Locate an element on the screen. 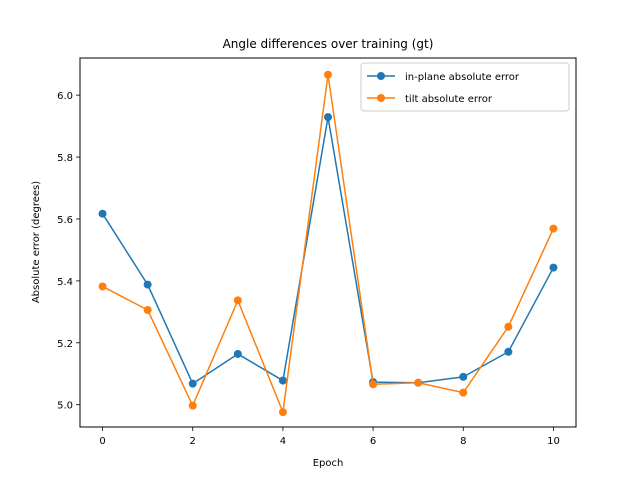 This screenshot has height=480, width=640. x-tick-label: 8 is located at coordinates (463, 441).